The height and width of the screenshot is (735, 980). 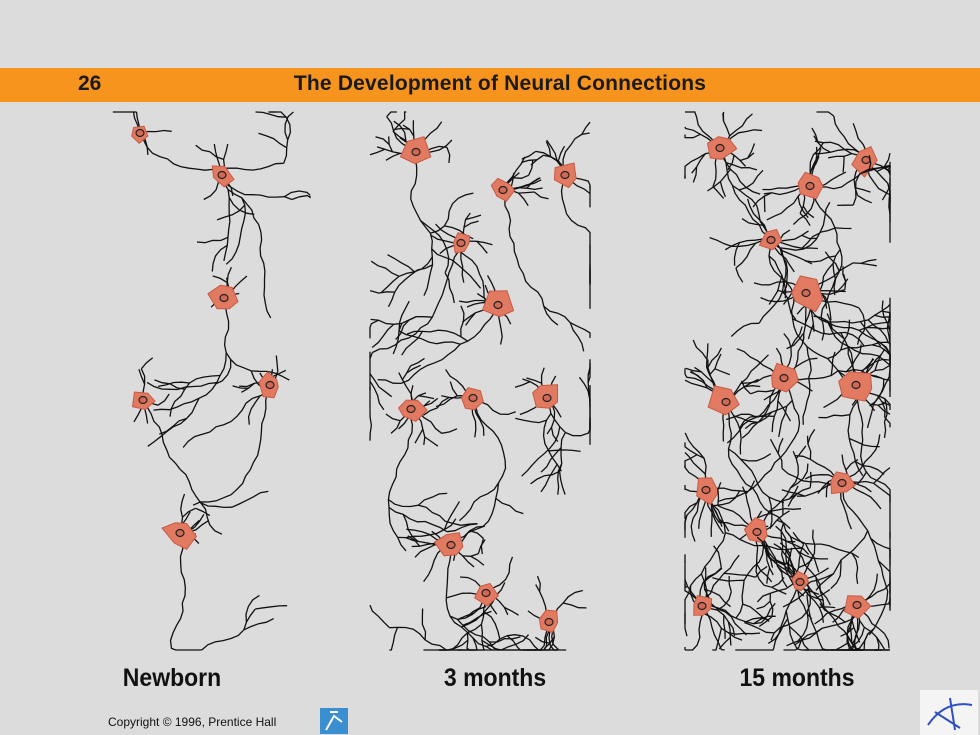 I want to click on publisher-icon-mark, so click(x=334, y=721).